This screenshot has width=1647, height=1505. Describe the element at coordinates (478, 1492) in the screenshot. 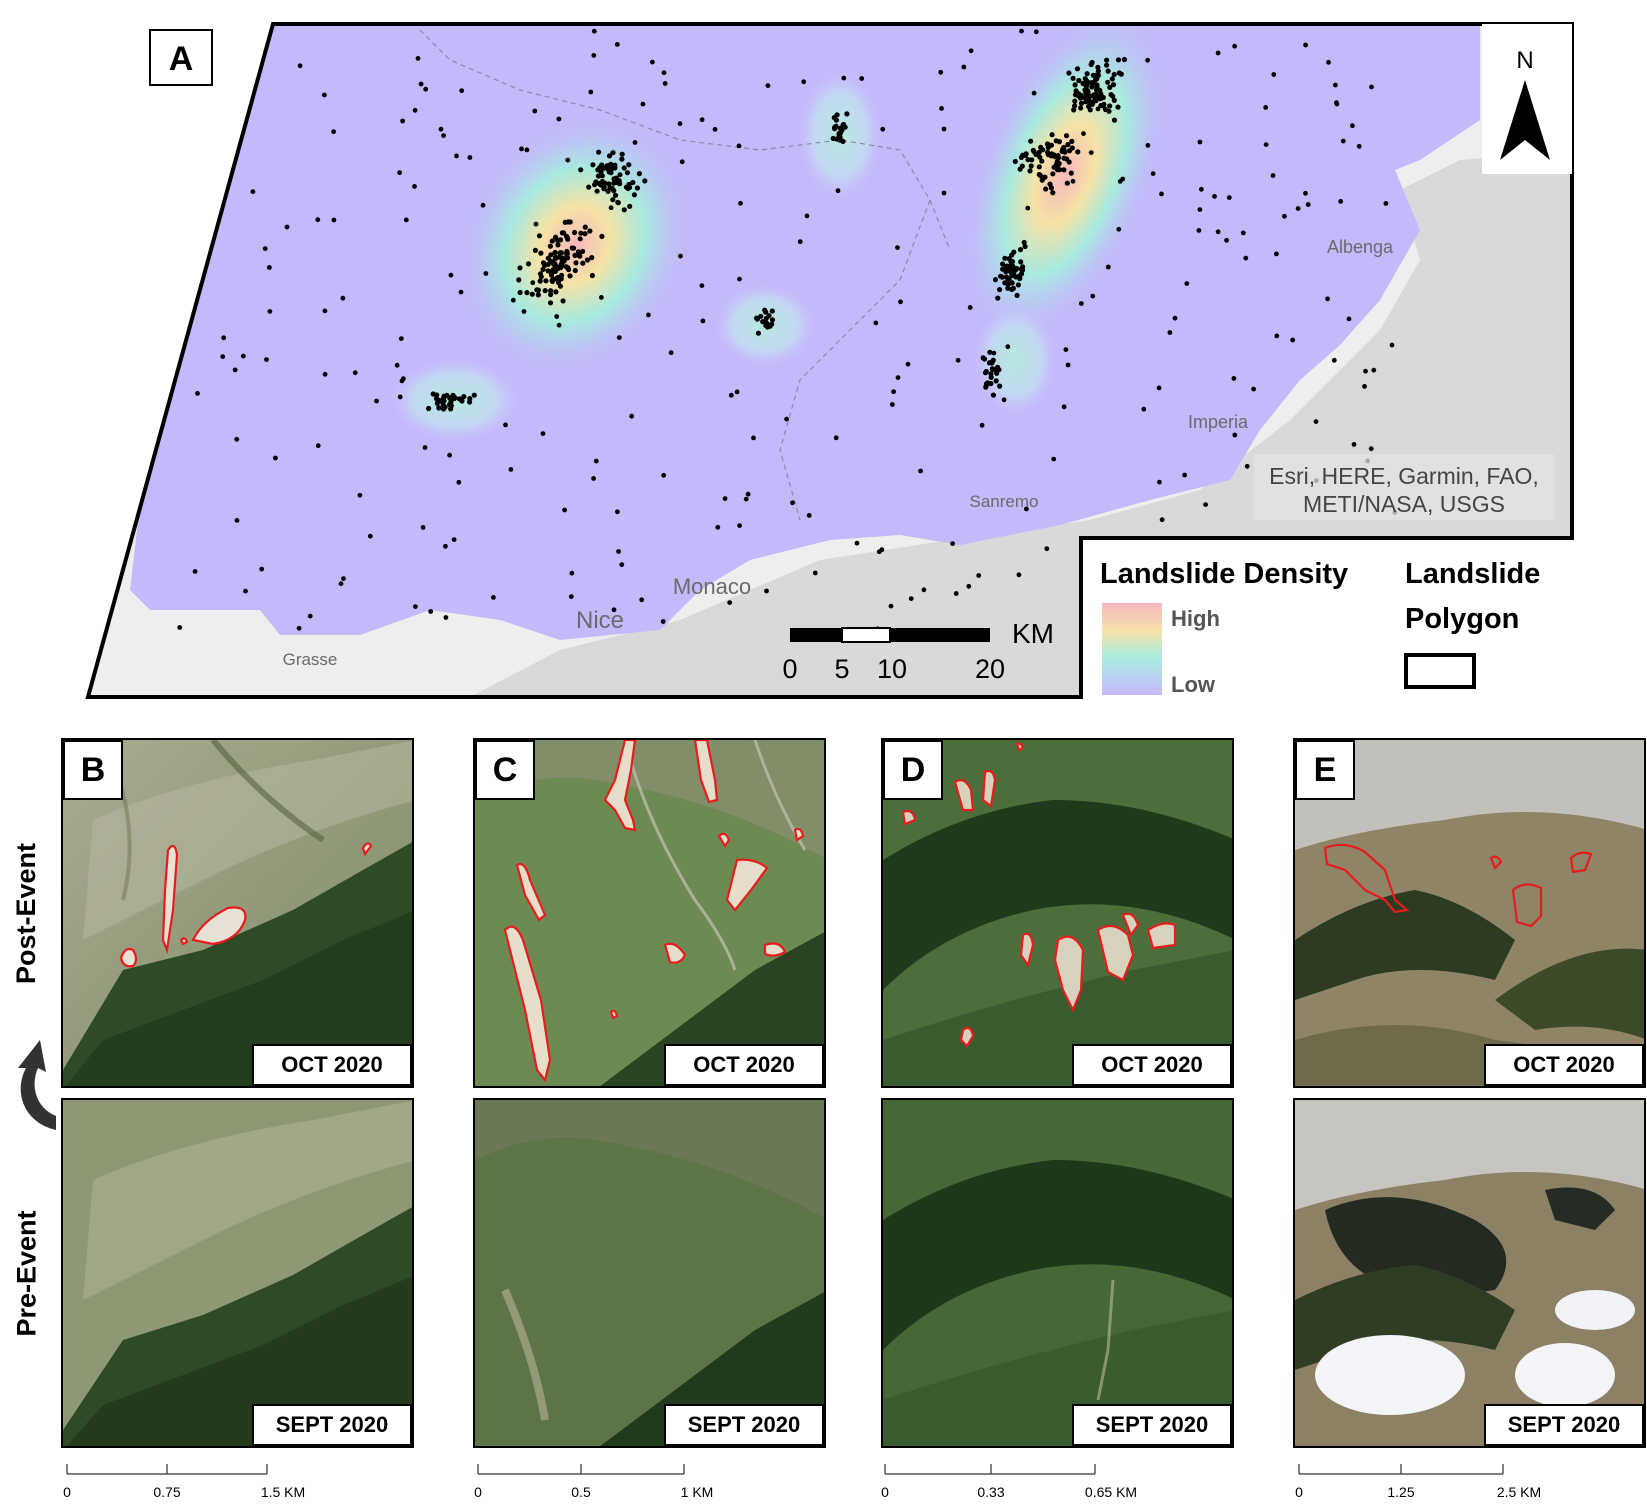

I see `scale-c-tick-0: 0` at that location.